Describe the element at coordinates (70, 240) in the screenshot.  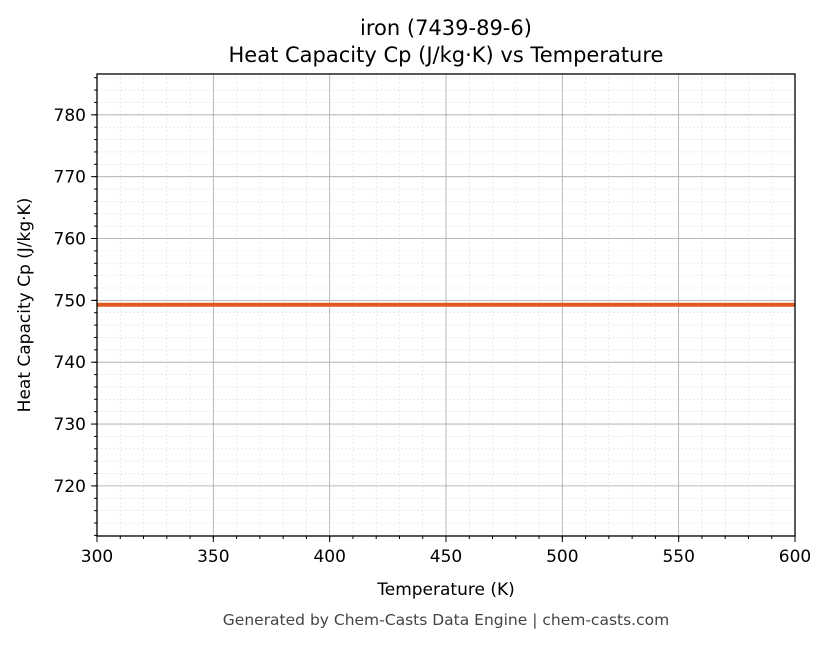
I see `y-tick-label: 760` at that location.